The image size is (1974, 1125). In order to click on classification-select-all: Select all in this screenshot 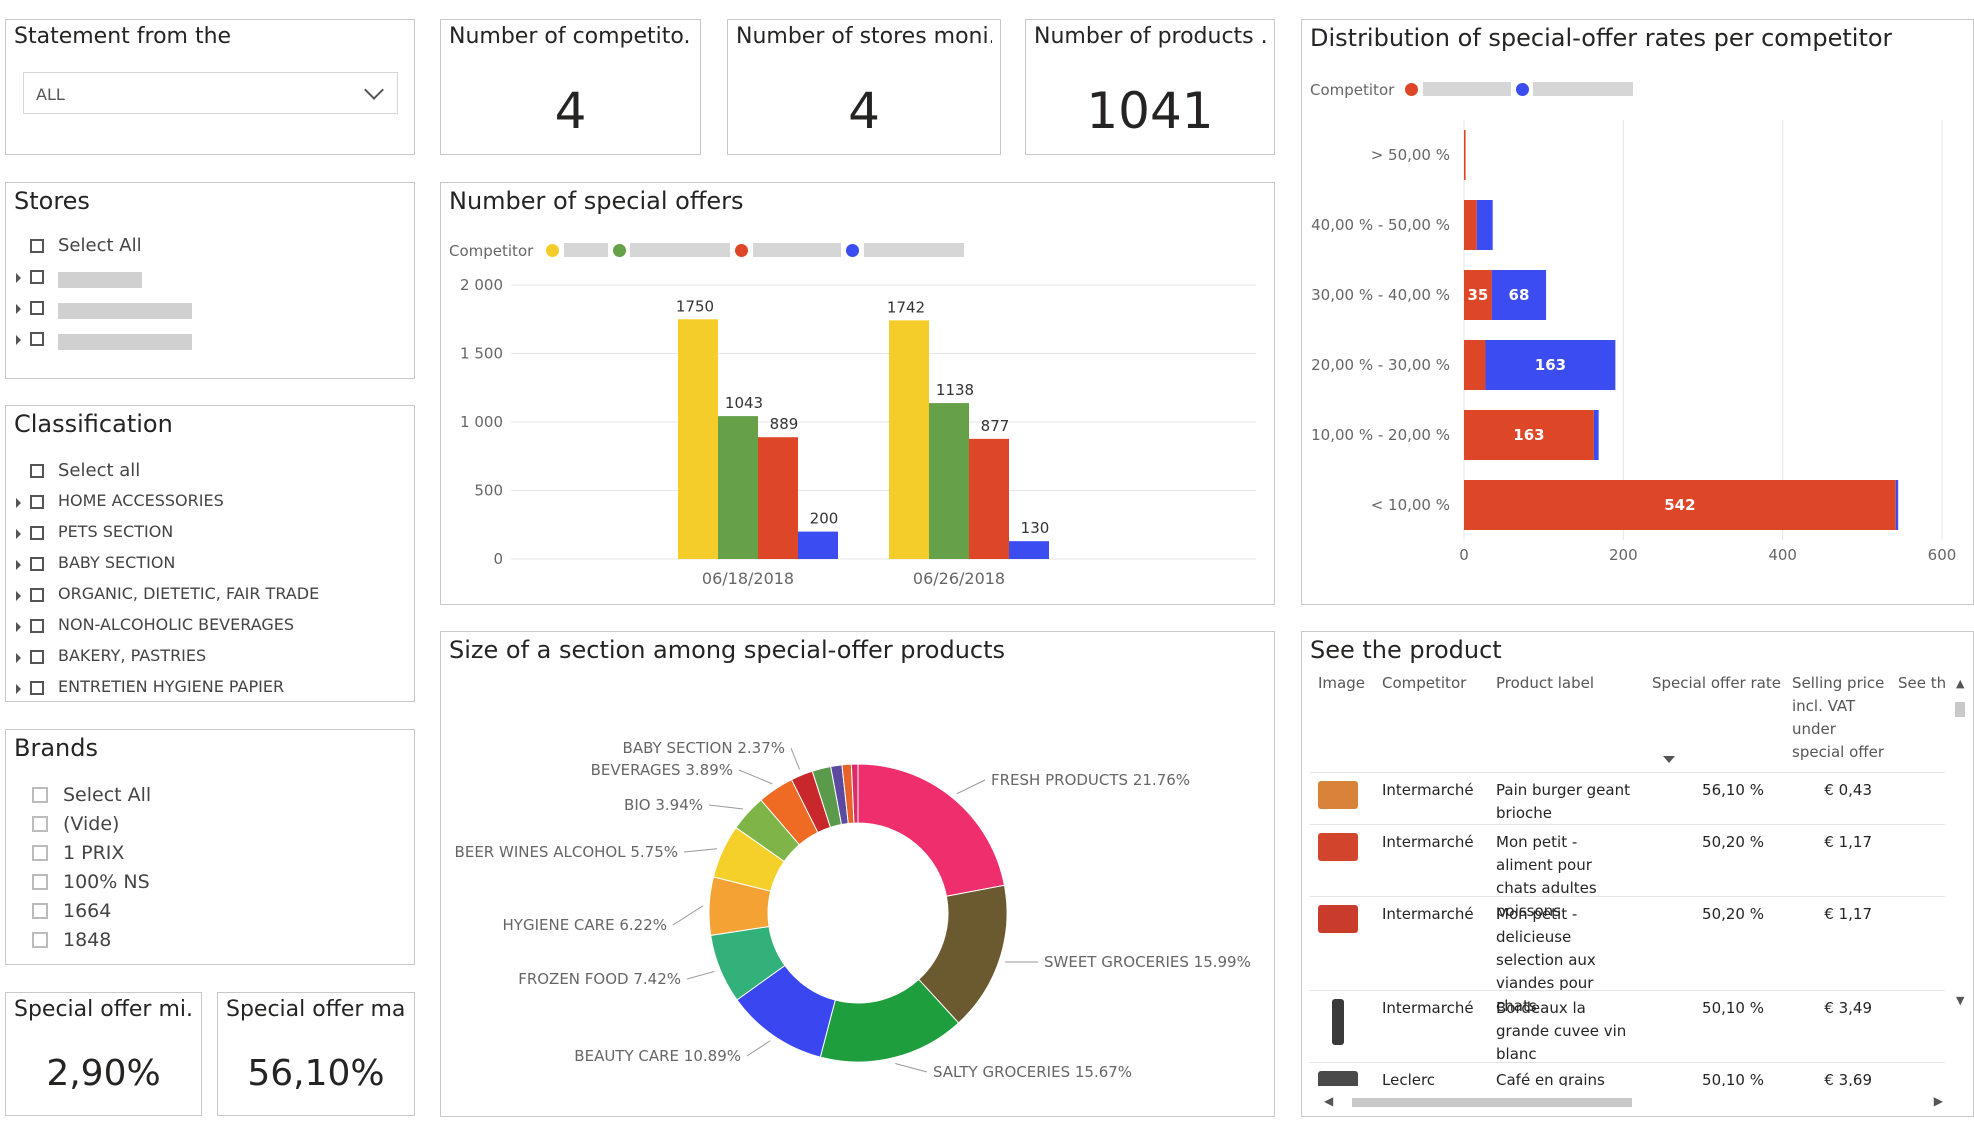, I will do `click(218, 473)`.